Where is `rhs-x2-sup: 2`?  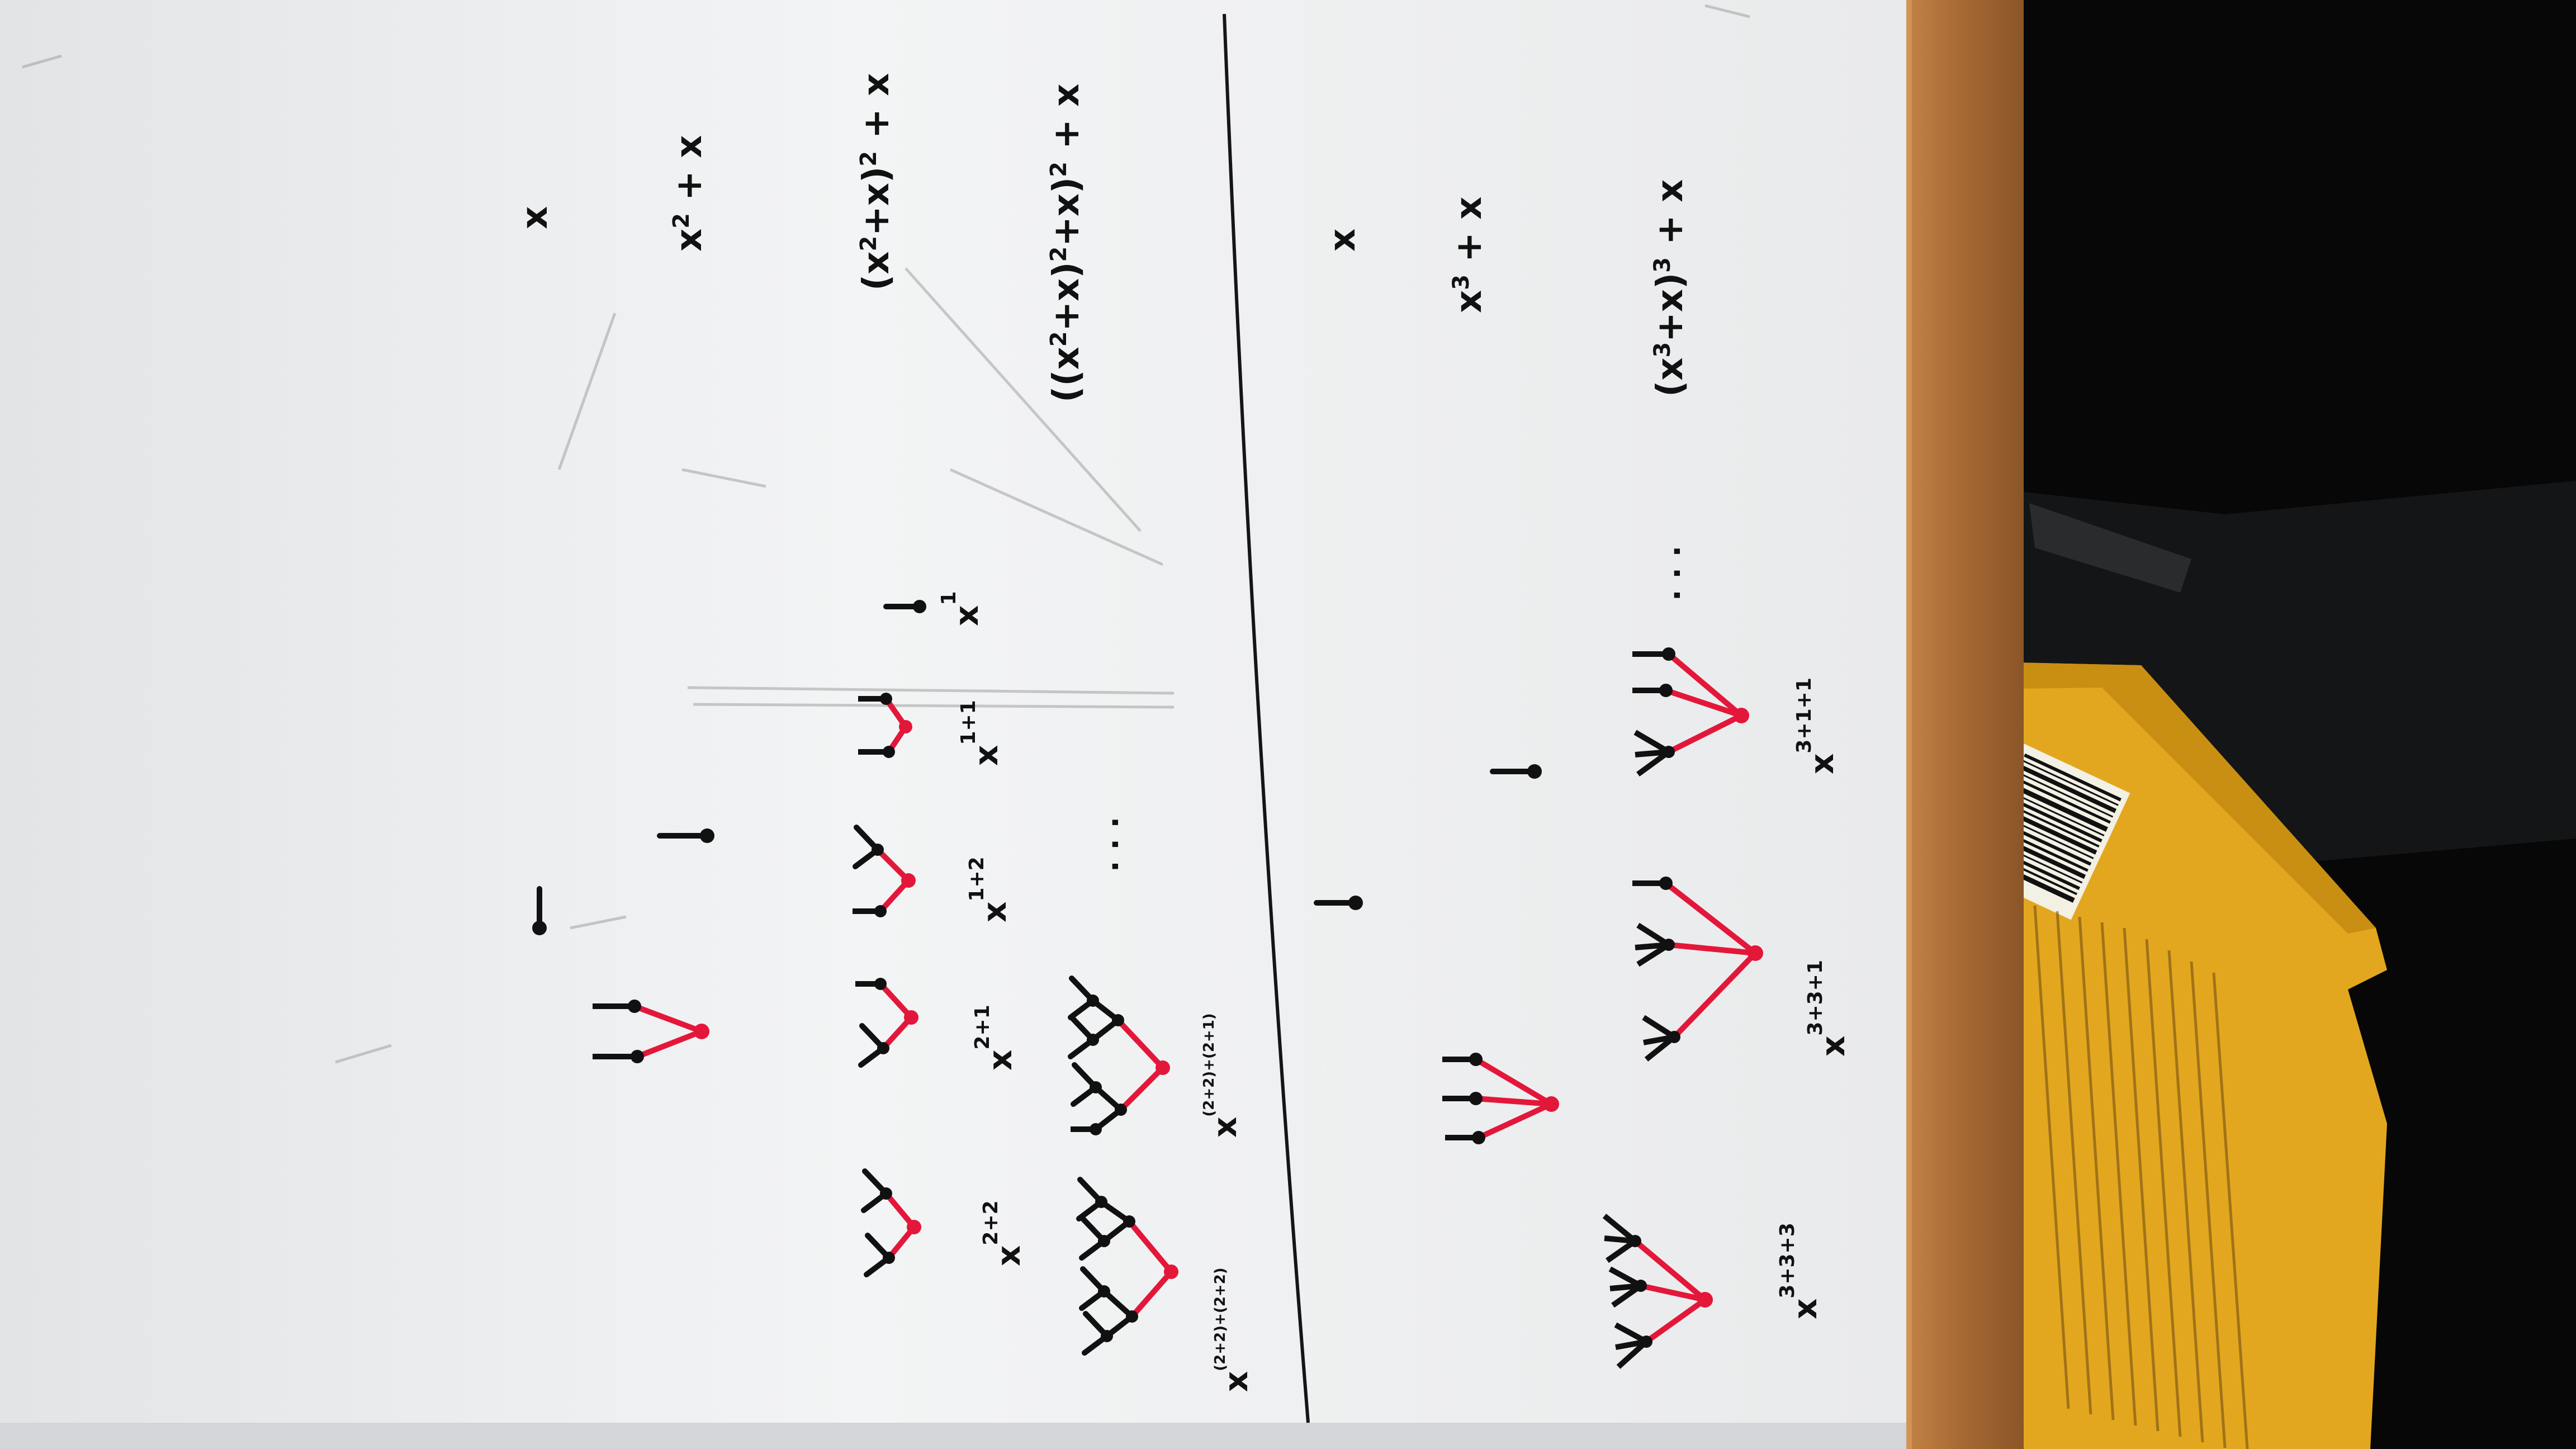 rhs-x2-sup: 2 is located at coordinates (681, 221).